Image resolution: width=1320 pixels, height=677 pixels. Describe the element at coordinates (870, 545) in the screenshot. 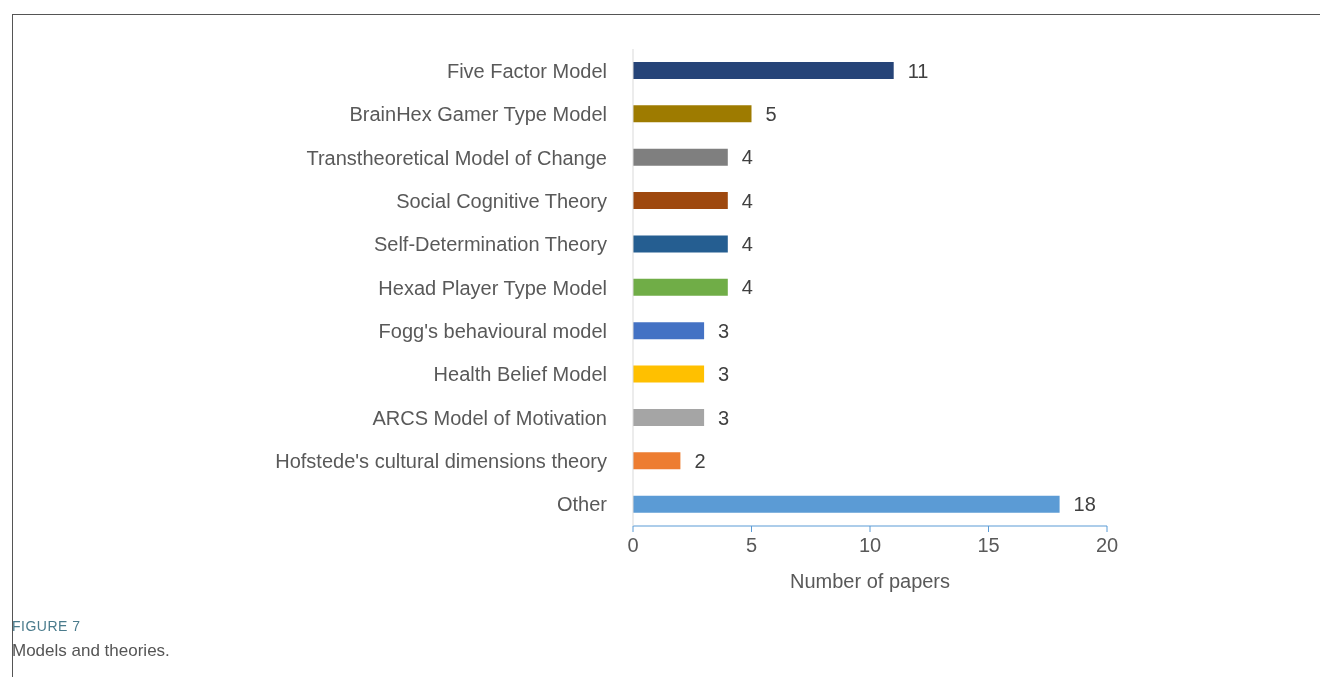

I see `x-tick-label: 10` at that location.